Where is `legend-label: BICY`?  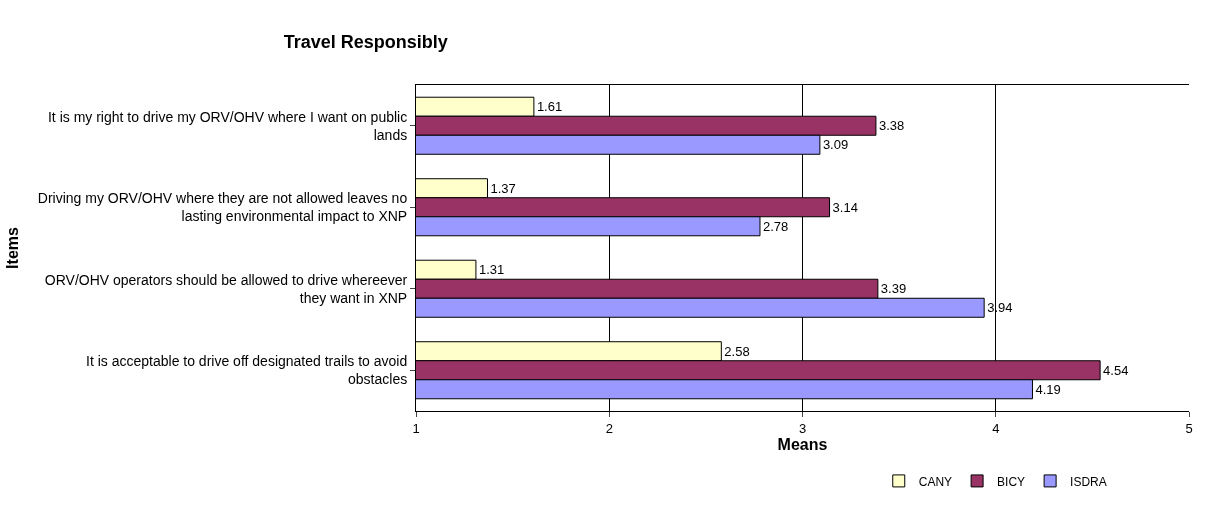 legend-label: BICY is located at coordinates (1011, 481).